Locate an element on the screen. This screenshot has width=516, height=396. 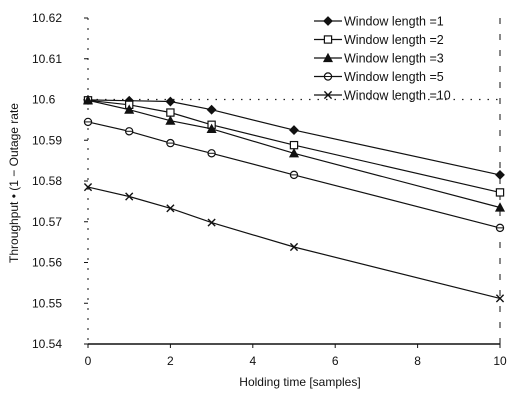
x-tick-label: 2 is located at coordinates (170, 361).